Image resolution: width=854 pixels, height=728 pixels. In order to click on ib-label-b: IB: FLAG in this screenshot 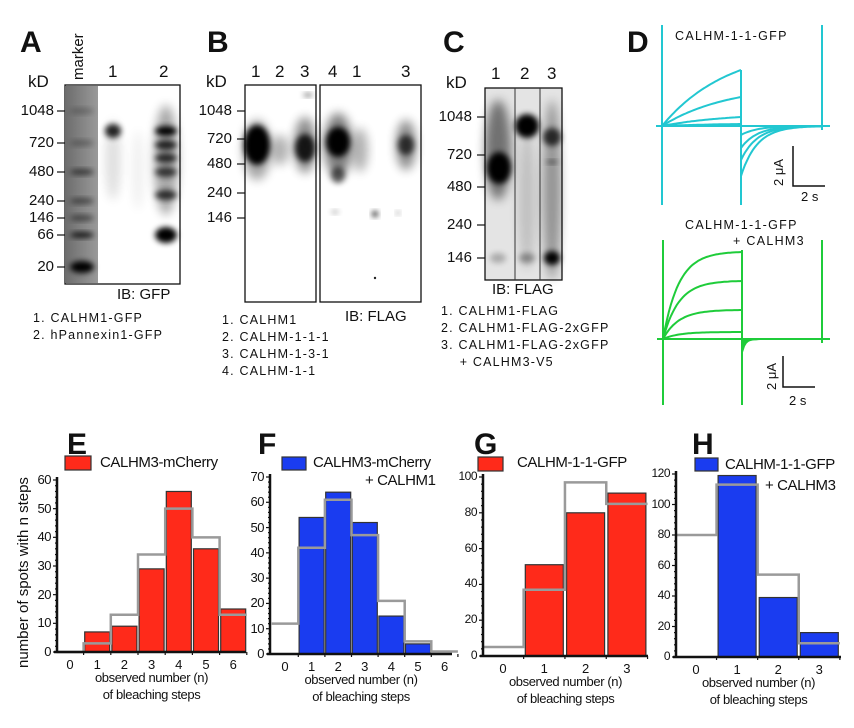, I will do `click(376, 316)`.